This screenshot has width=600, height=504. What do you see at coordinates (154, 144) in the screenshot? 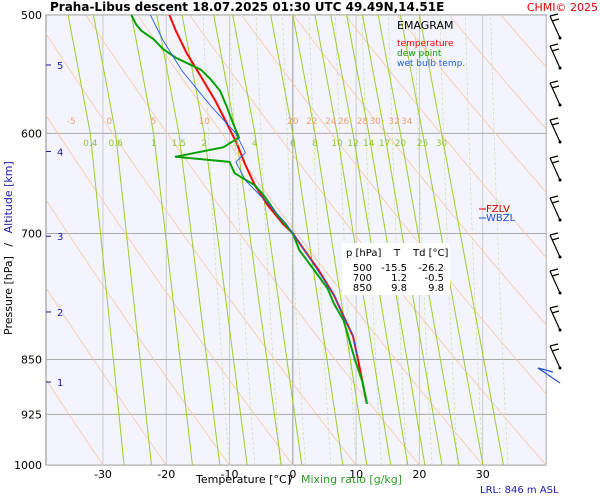
I see `mixing-ratio-label: 1` at bounding box center [154, 144].